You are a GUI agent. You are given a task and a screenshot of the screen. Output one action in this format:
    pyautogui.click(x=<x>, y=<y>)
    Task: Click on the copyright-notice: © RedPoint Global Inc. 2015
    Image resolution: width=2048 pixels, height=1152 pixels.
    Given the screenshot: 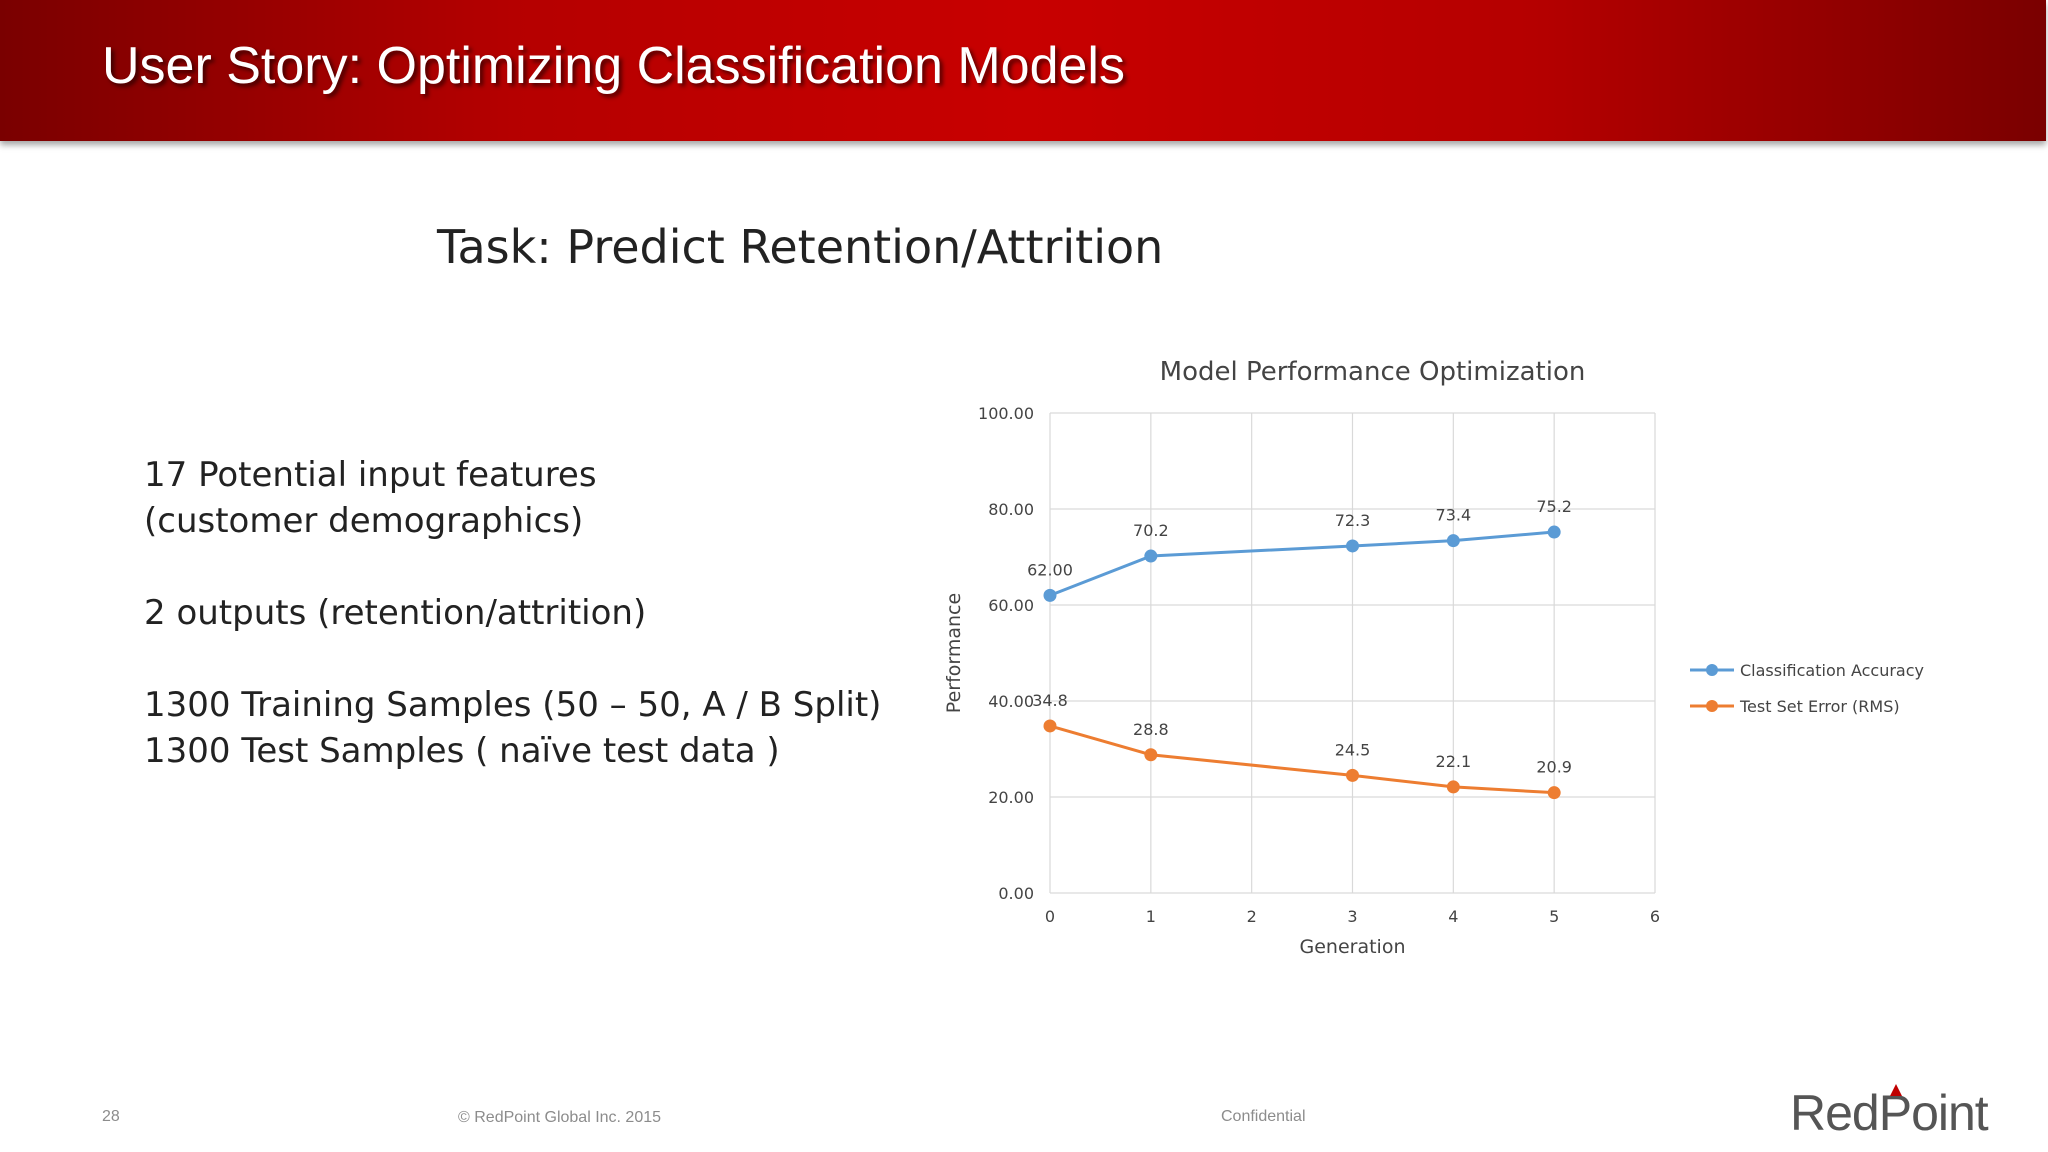 What is the action you would take?
    pyautogui.click(x=560, y=1117)
    